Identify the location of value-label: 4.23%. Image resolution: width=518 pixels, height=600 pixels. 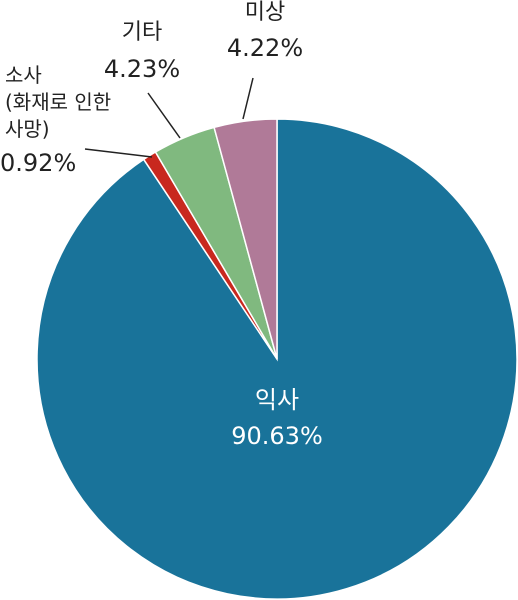
(142, 69).